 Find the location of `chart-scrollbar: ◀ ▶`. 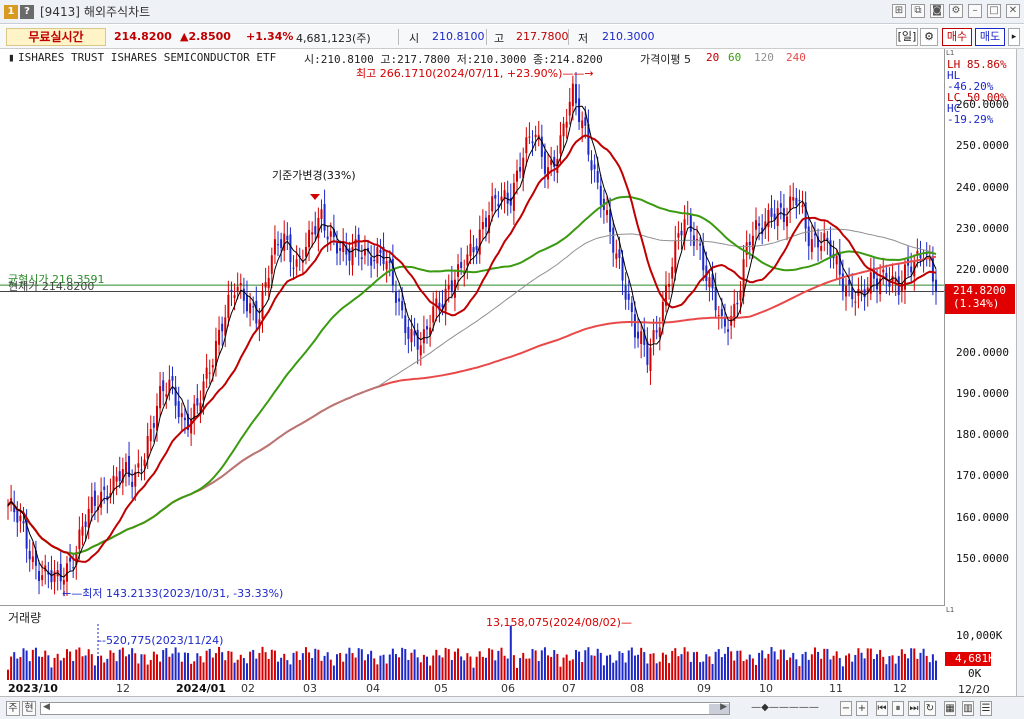

chart-scrollbar: ◀ ▶ is located at coordinates (385, 708).